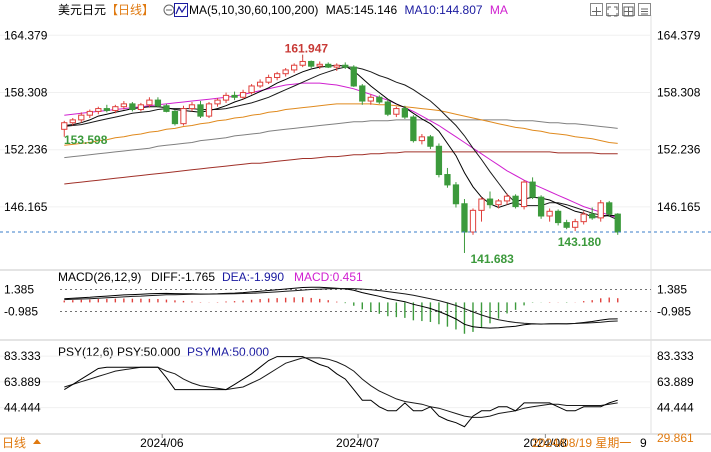 The width and height of the screenshot is (711, 452). I want to click on psy-line-psy, so click(341, 392).